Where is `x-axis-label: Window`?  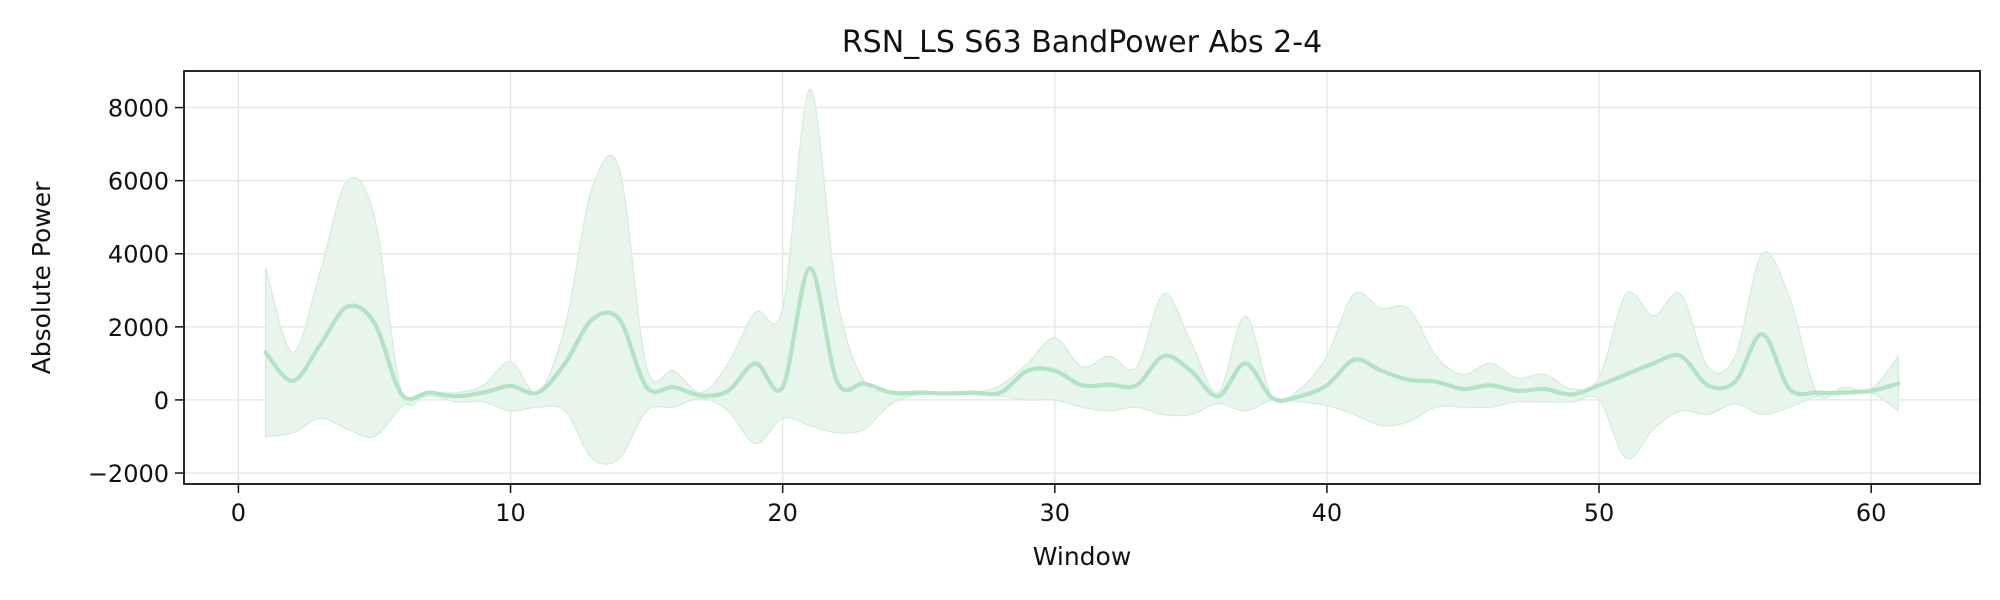
x-axis-label: Window is located at coordinates (1082, 556).